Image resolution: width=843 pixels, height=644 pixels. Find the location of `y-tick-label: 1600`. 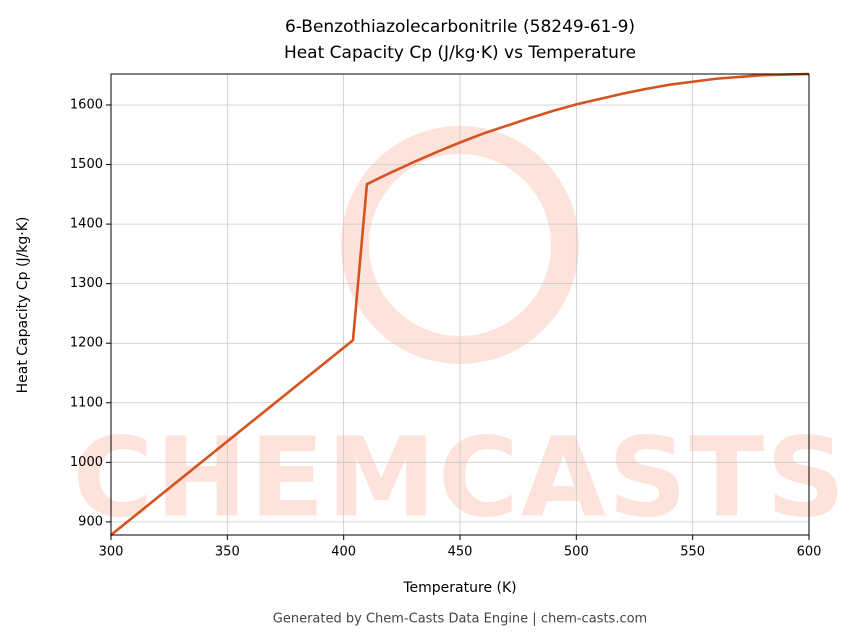

y-tick-label: 1600 is located at coordinates (86, 104).